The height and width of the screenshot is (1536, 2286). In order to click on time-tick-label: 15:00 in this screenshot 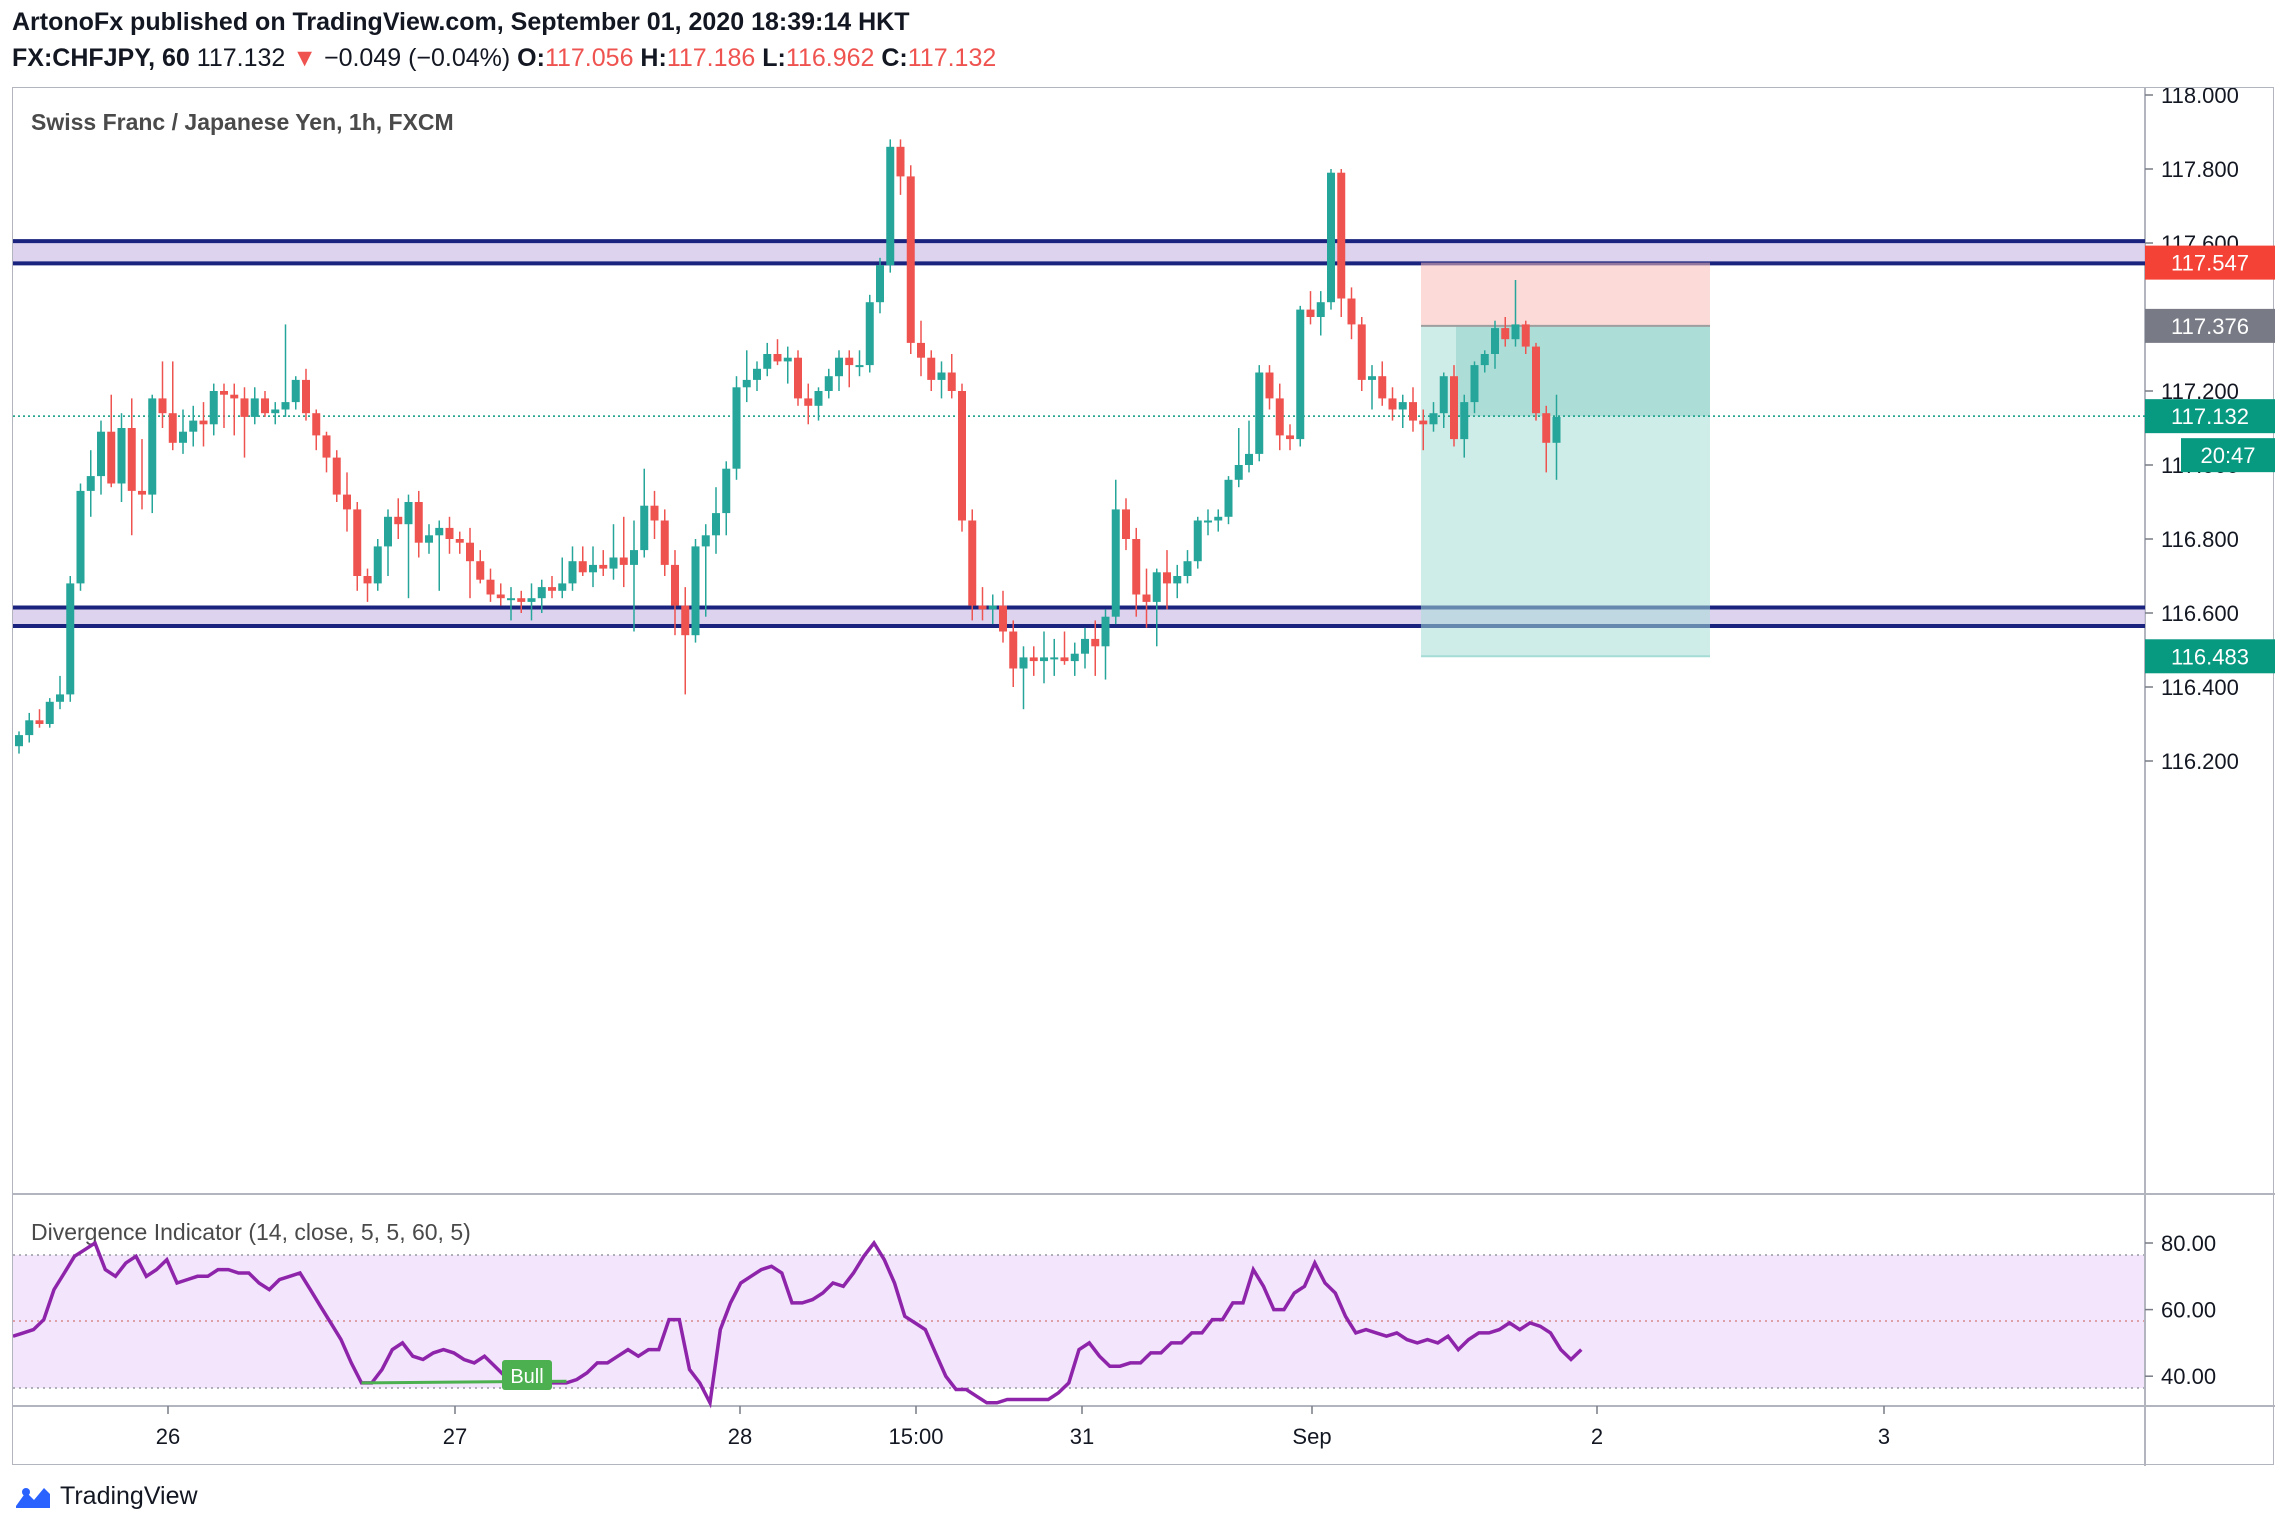, I will do `click(915, 1436)`.